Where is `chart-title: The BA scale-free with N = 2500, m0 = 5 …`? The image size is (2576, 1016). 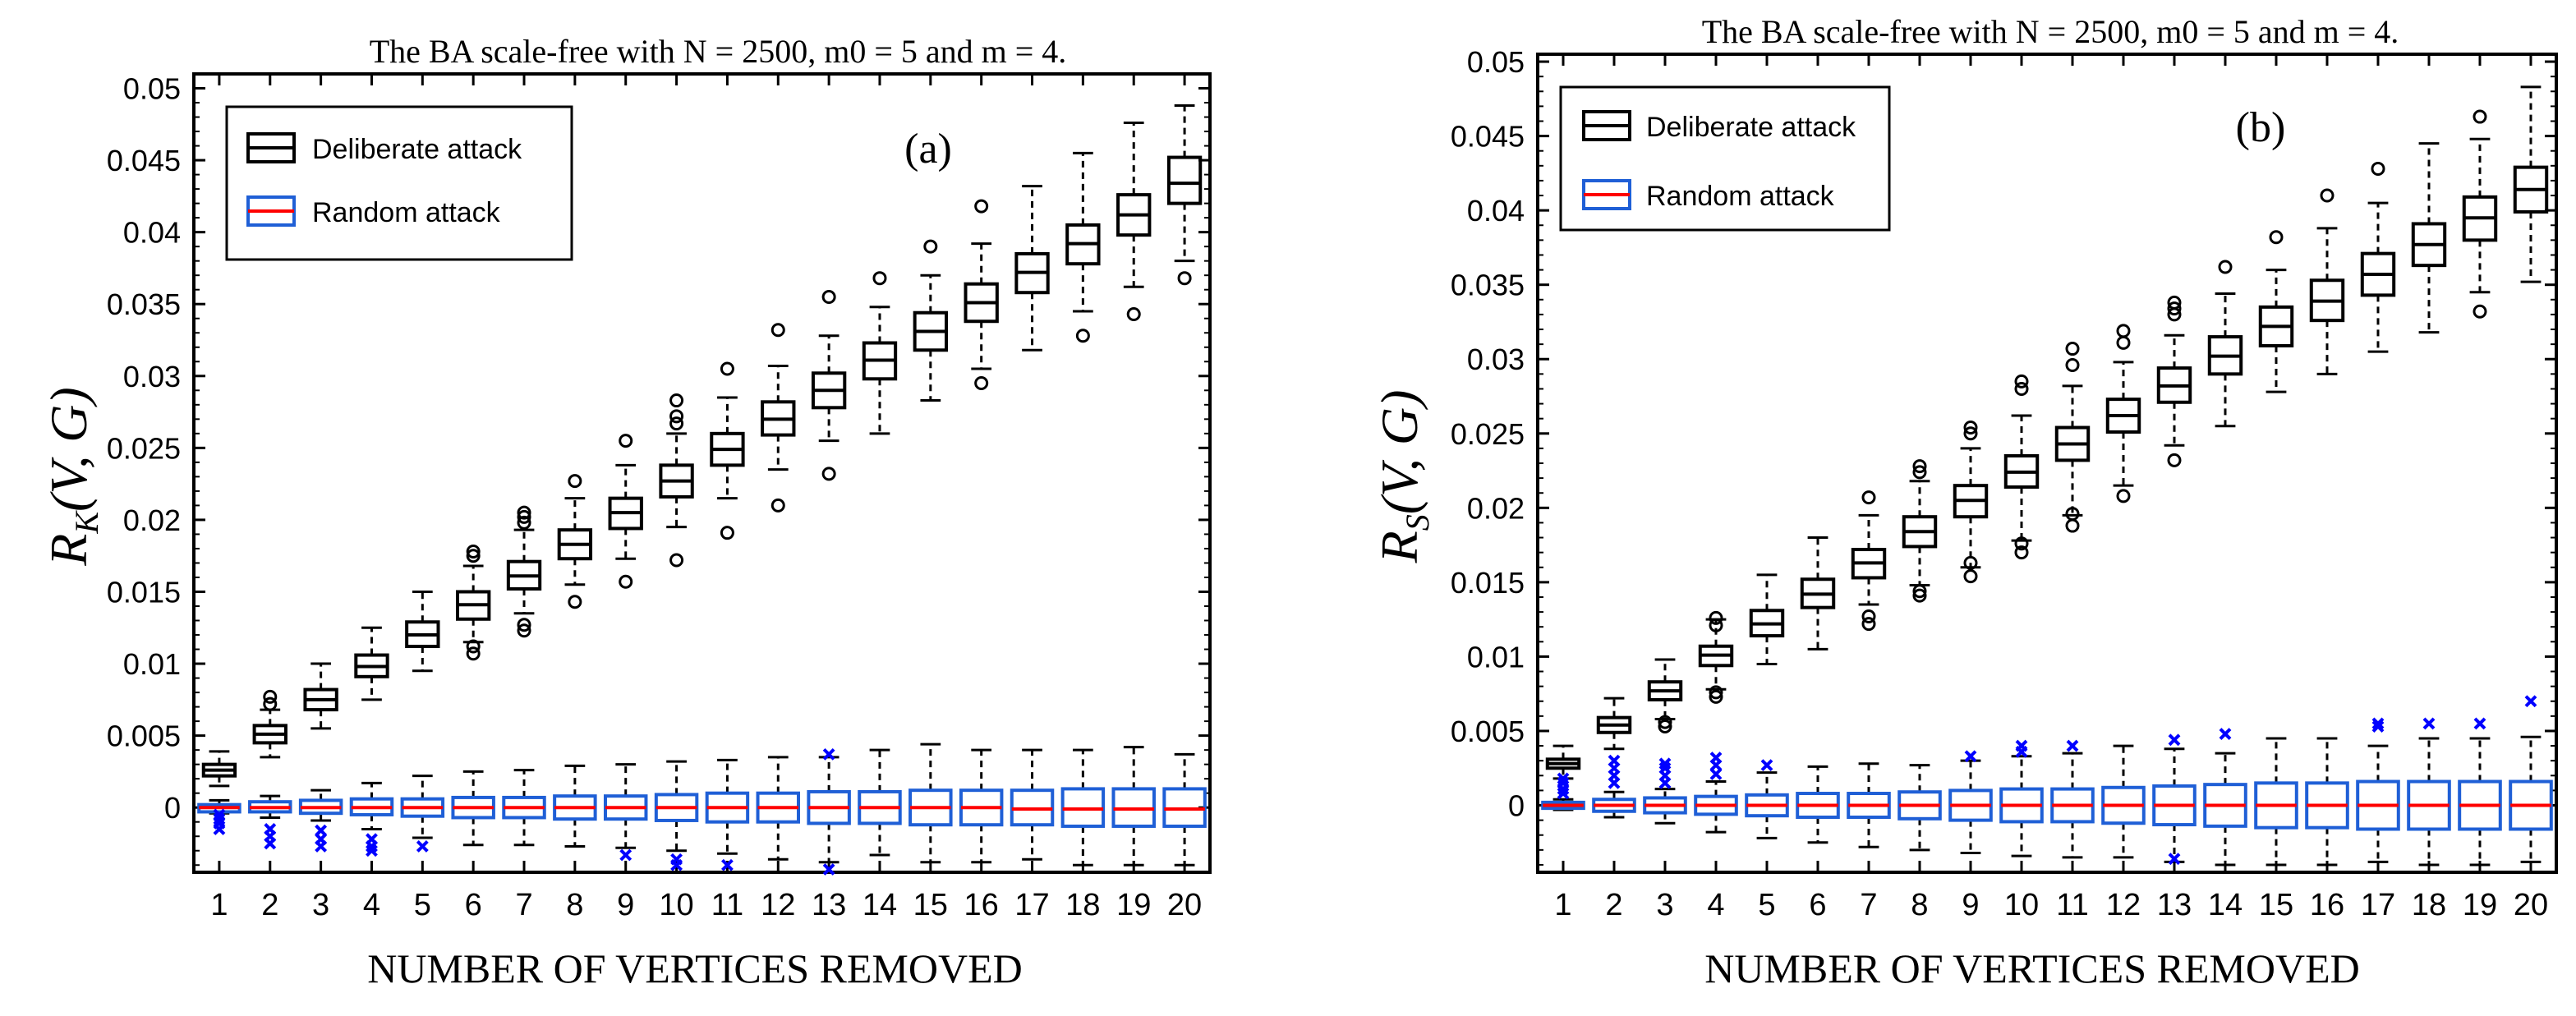 chart-title: The BA scale-free with N = 2500, m0 = 5 … is located at coordinates (2050, 32).